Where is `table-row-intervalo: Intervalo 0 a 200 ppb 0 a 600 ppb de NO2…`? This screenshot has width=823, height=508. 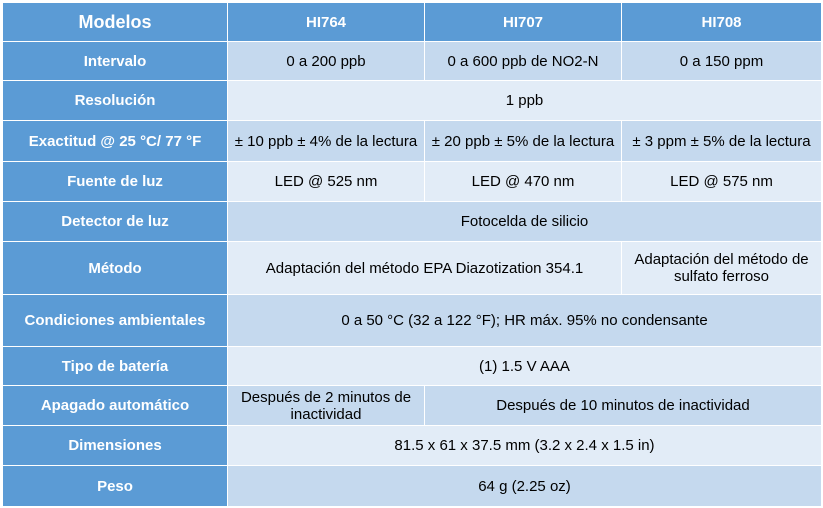
table-row-intervalo: Intervalo 0 a 200 ppb 0 a 600 ppb de NO2… is located at coordinates (412, 61).